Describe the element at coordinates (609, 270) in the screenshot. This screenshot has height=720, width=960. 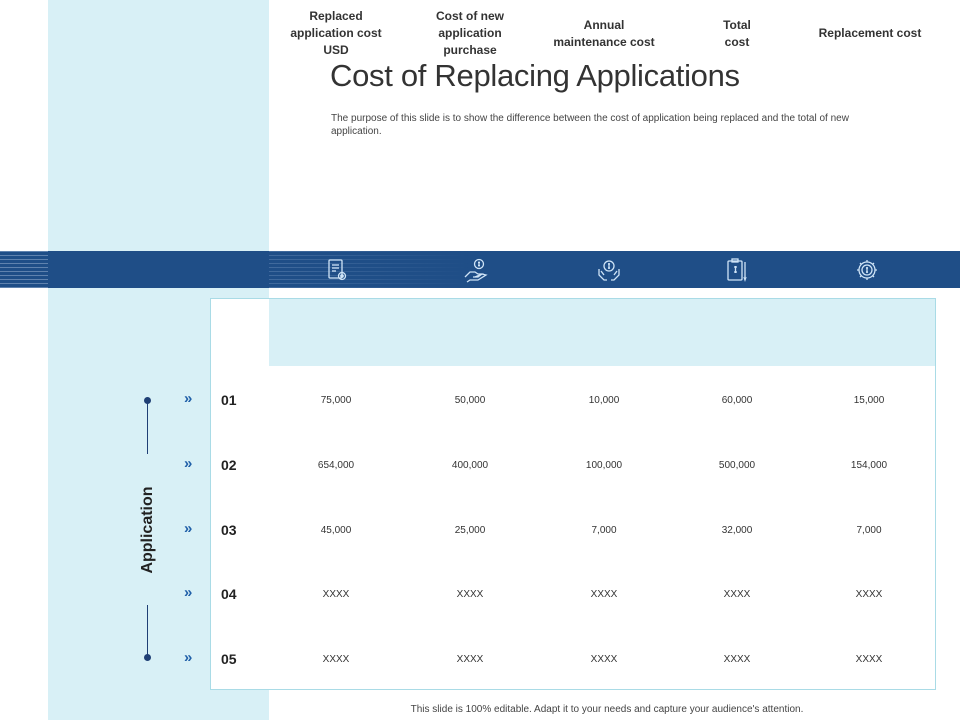
I see `hands-money-icon` at that location.